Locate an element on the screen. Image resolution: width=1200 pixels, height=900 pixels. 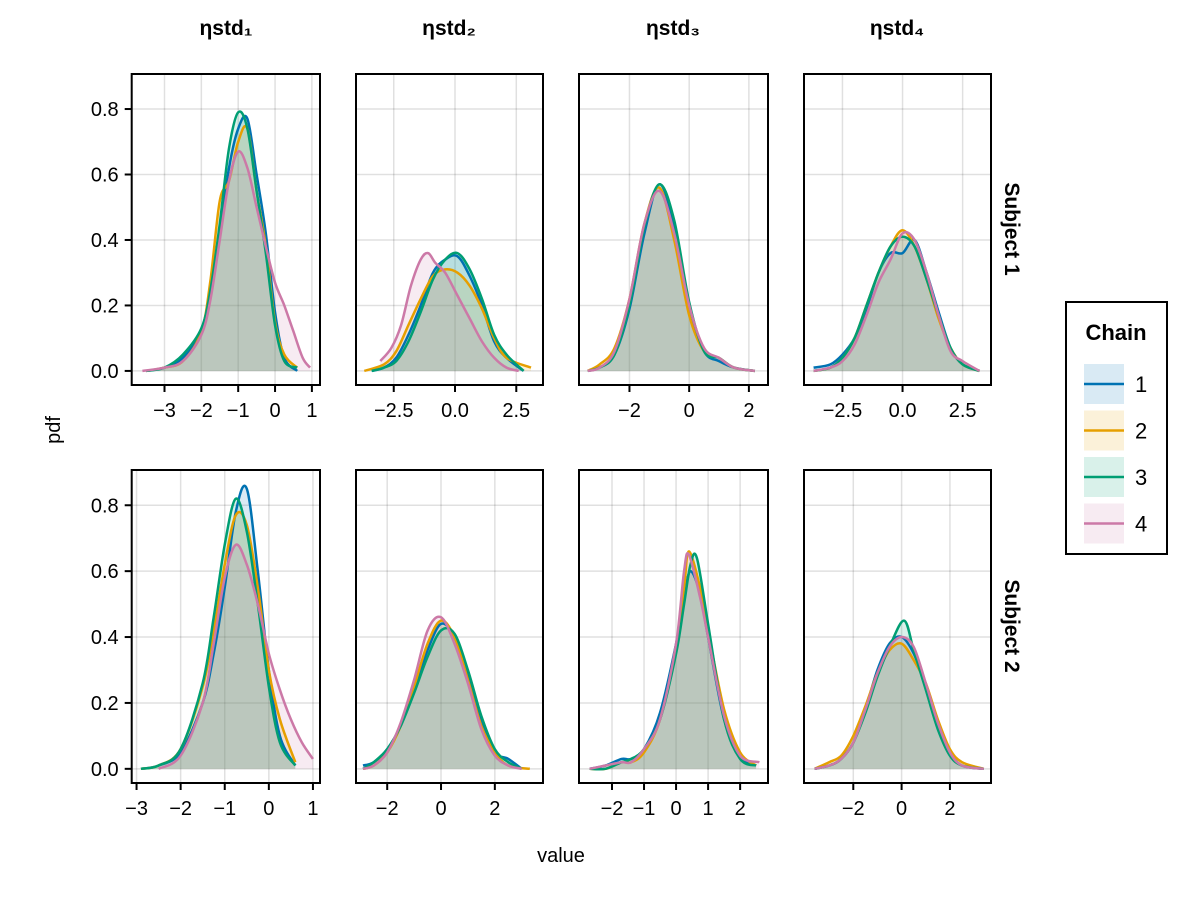
panel-1-4: −2.5 0.0 2.5 is located at coordinates (897, 247).